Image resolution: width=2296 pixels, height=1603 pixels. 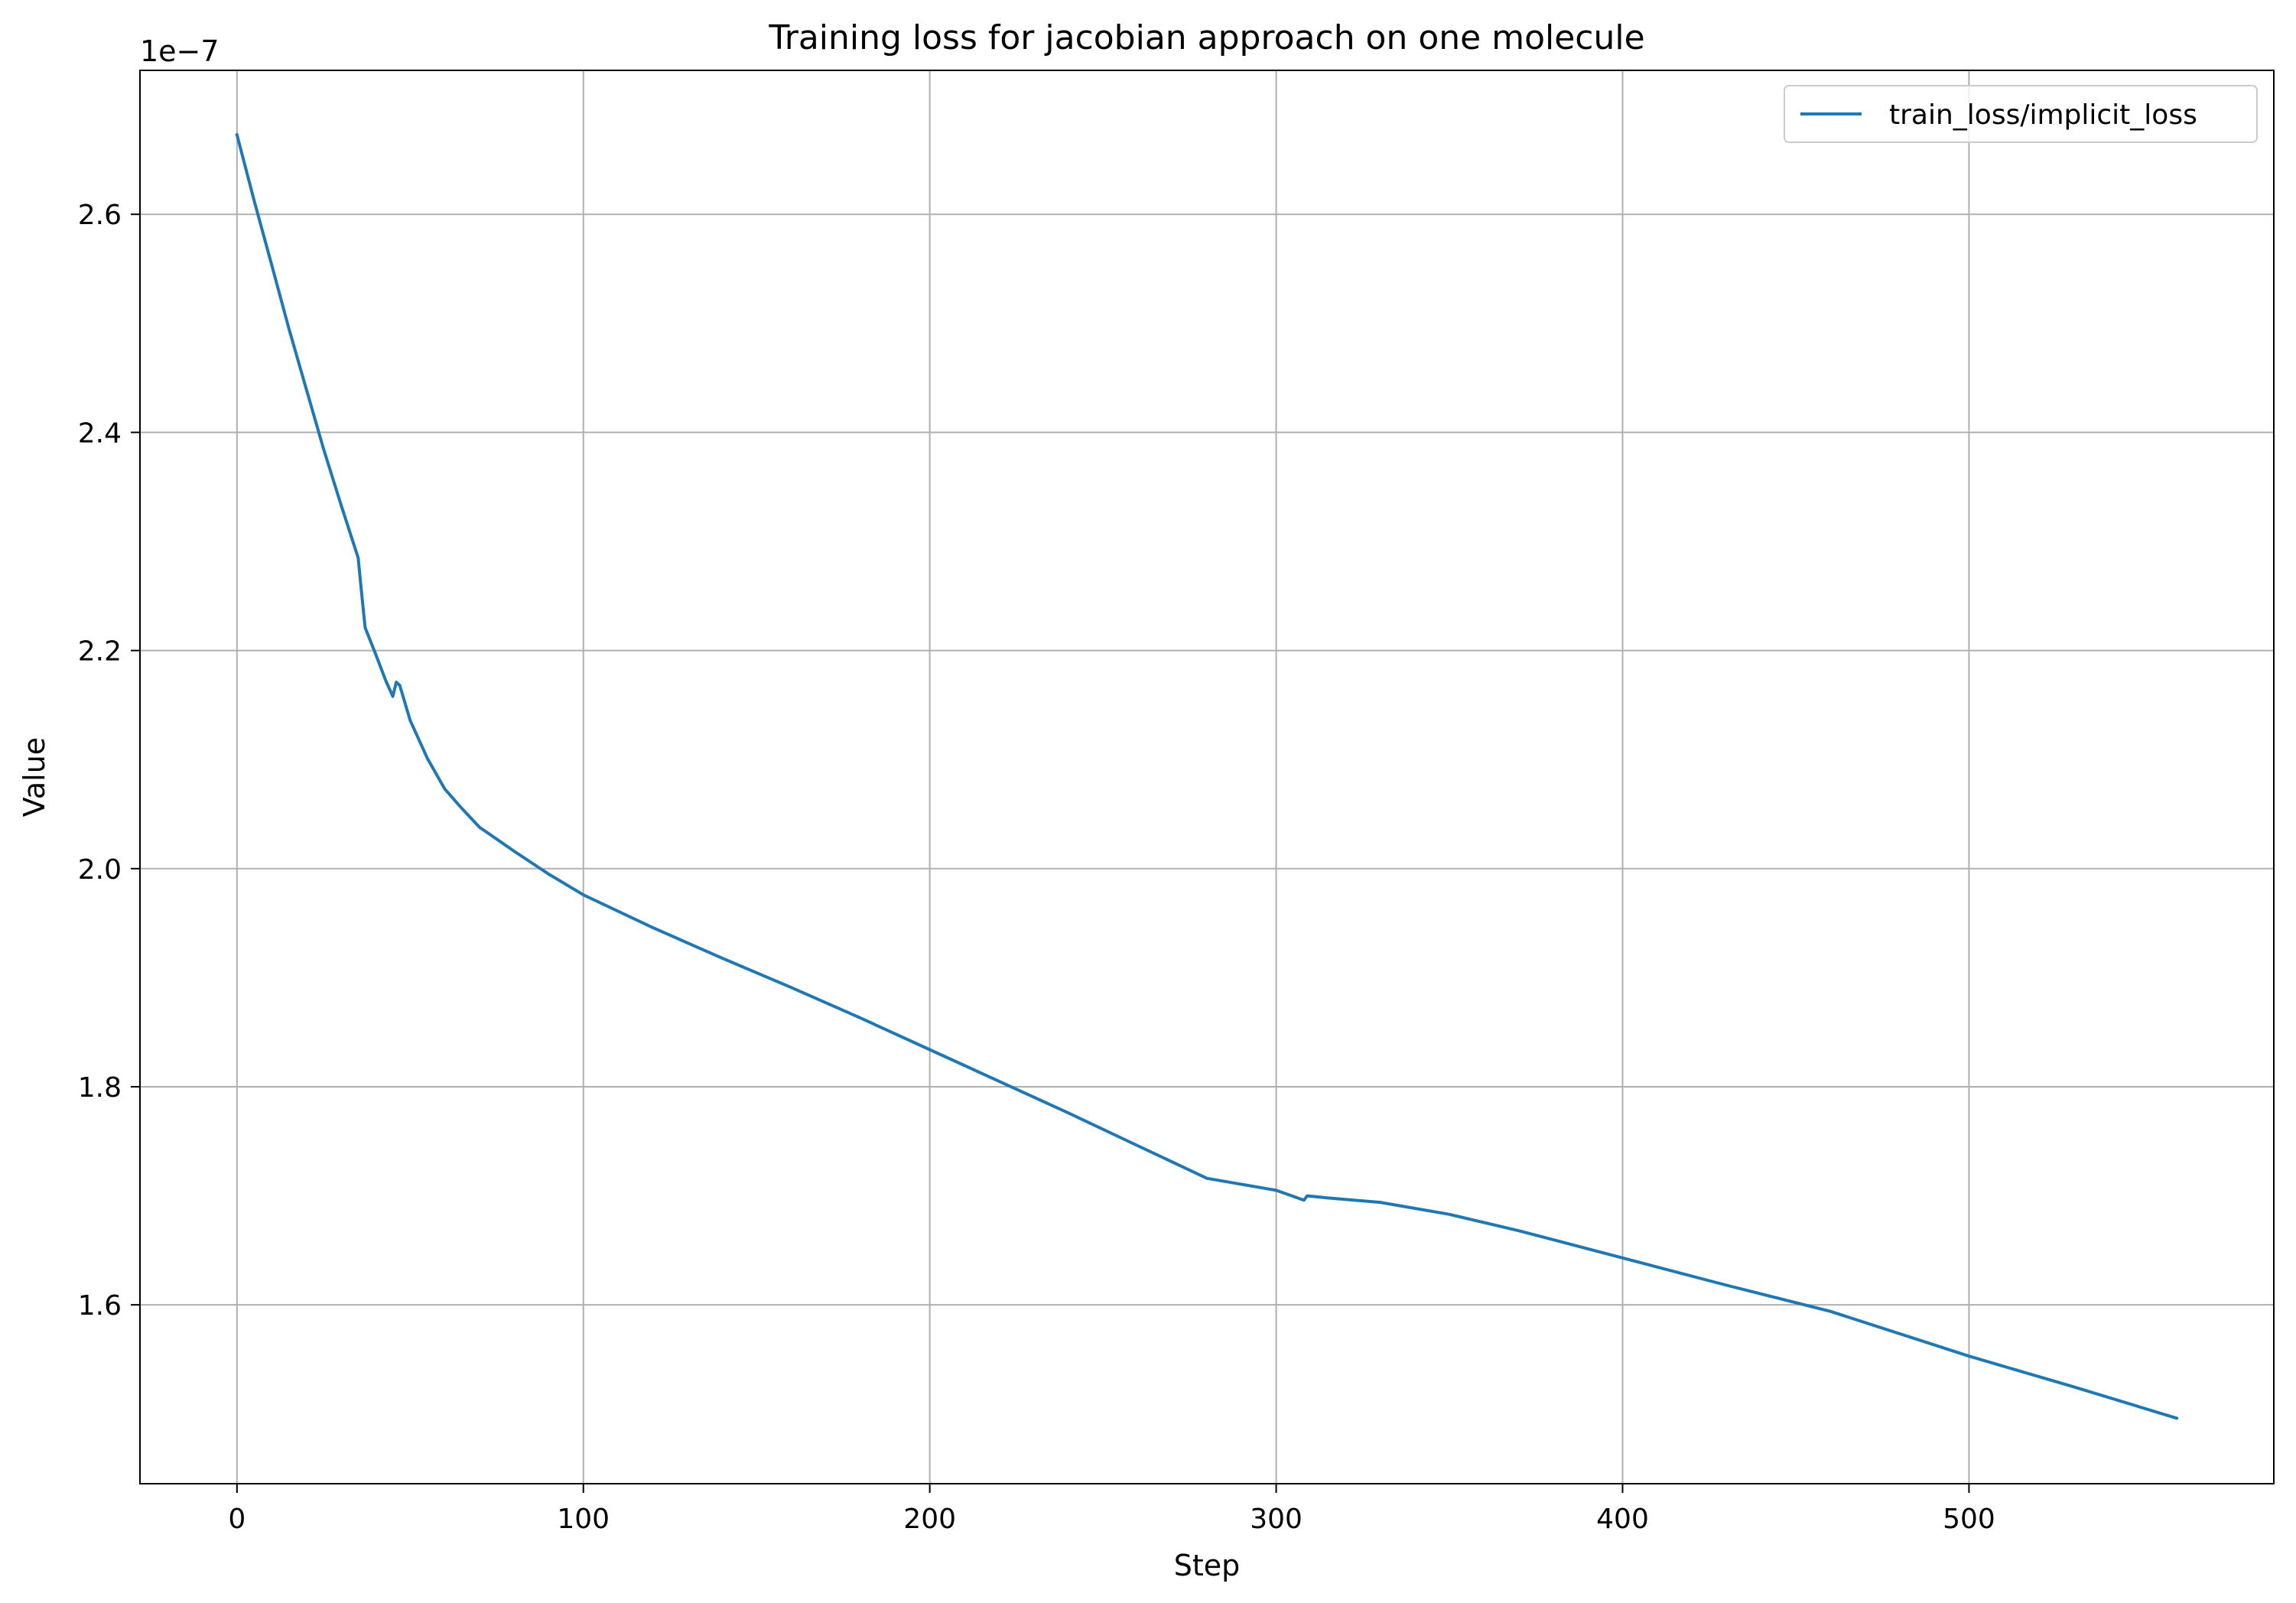 I want to click on x-tick-label: 400, so click(x=1623, y=1519).